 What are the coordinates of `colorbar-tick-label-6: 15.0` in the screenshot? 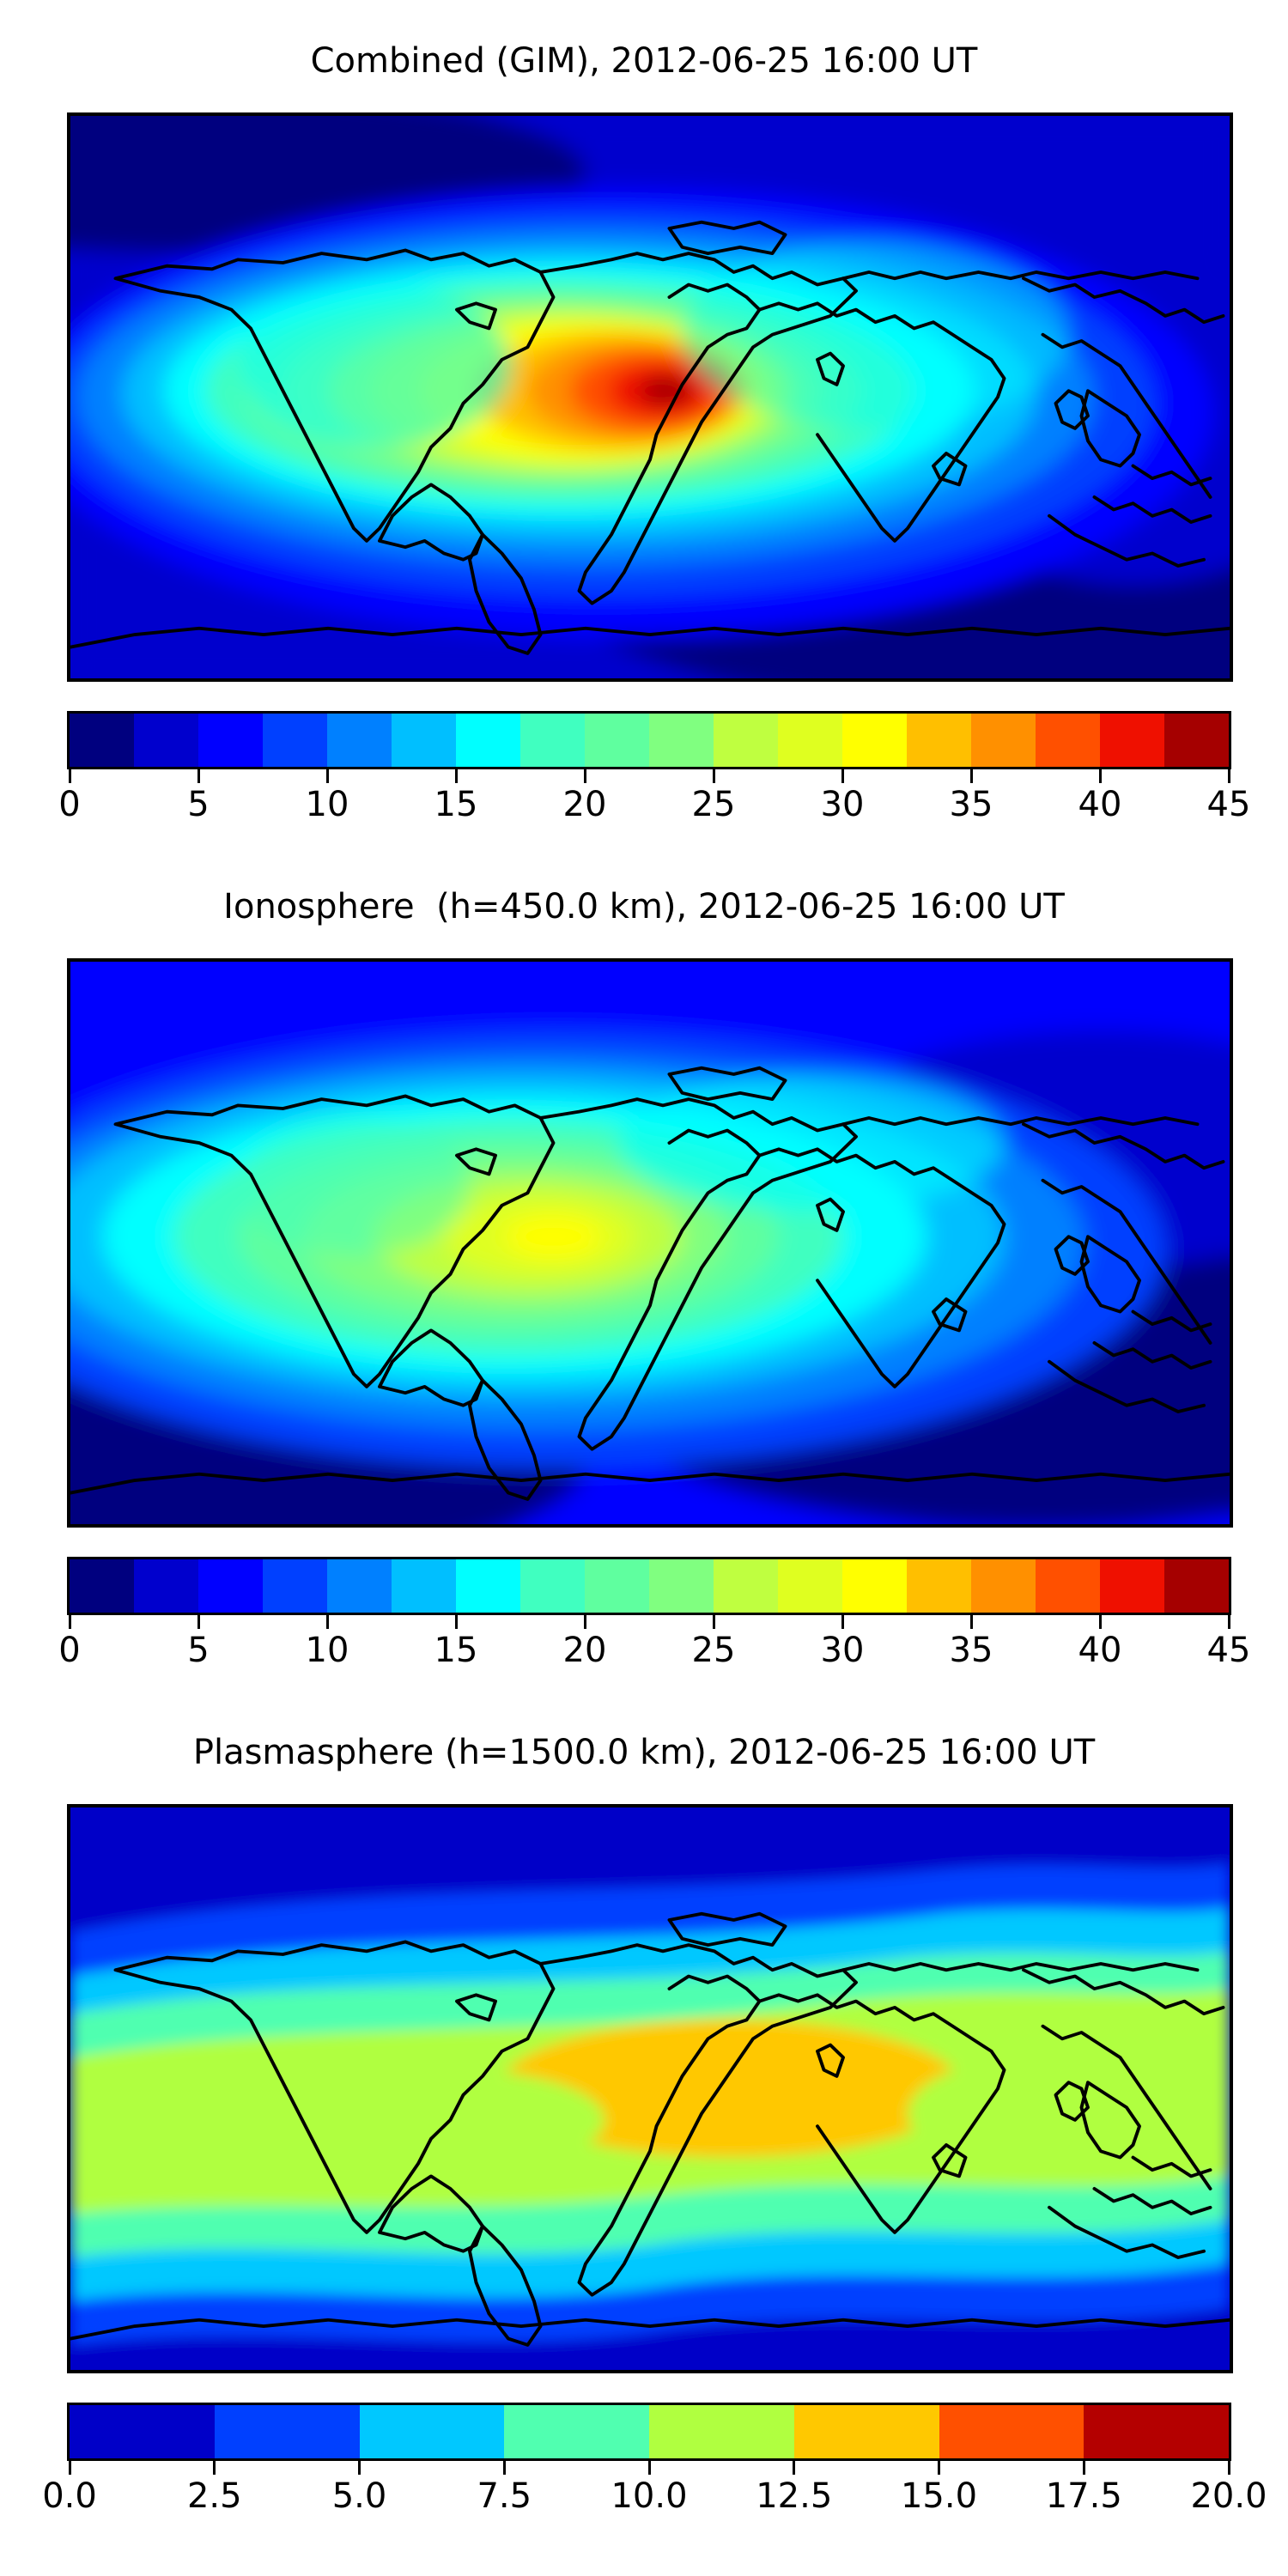 It's located at (939, 2496).